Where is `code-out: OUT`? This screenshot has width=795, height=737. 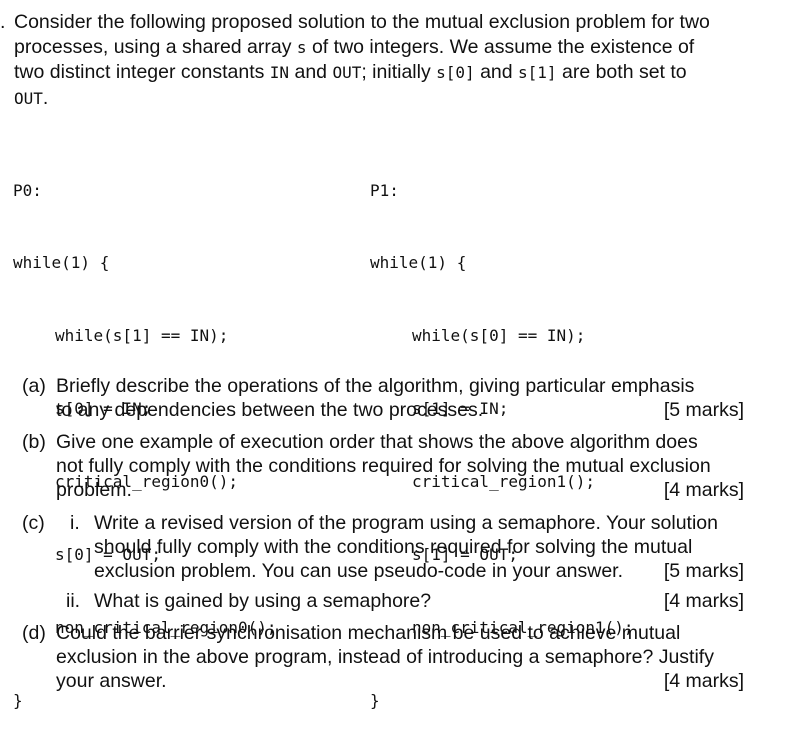
code-out: OUT is located at coordinates (346, 72).